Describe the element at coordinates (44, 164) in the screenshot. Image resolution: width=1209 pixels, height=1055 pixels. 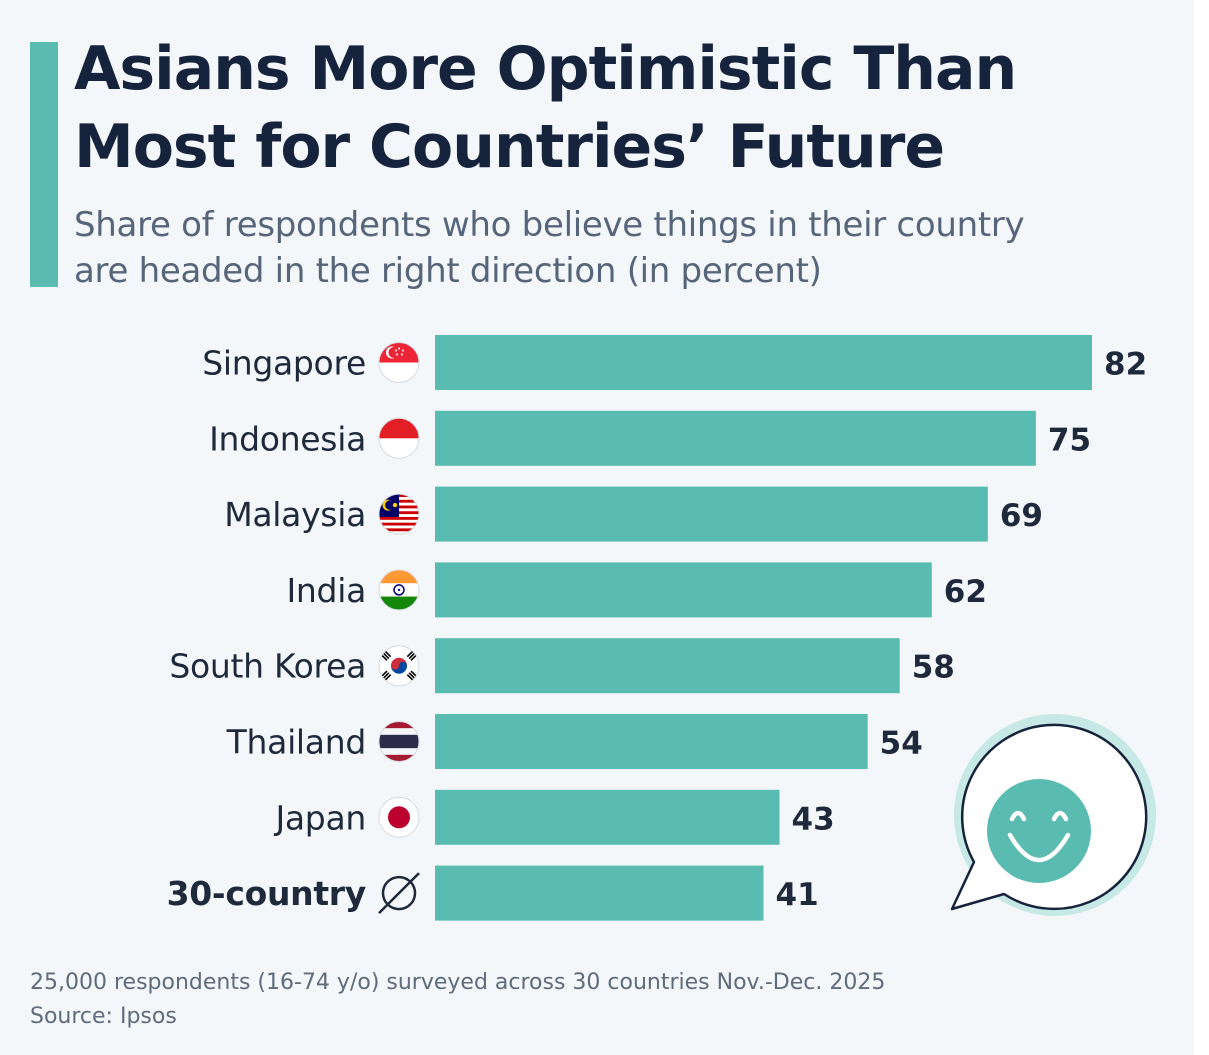
I see `title-accent-bar` at that location.